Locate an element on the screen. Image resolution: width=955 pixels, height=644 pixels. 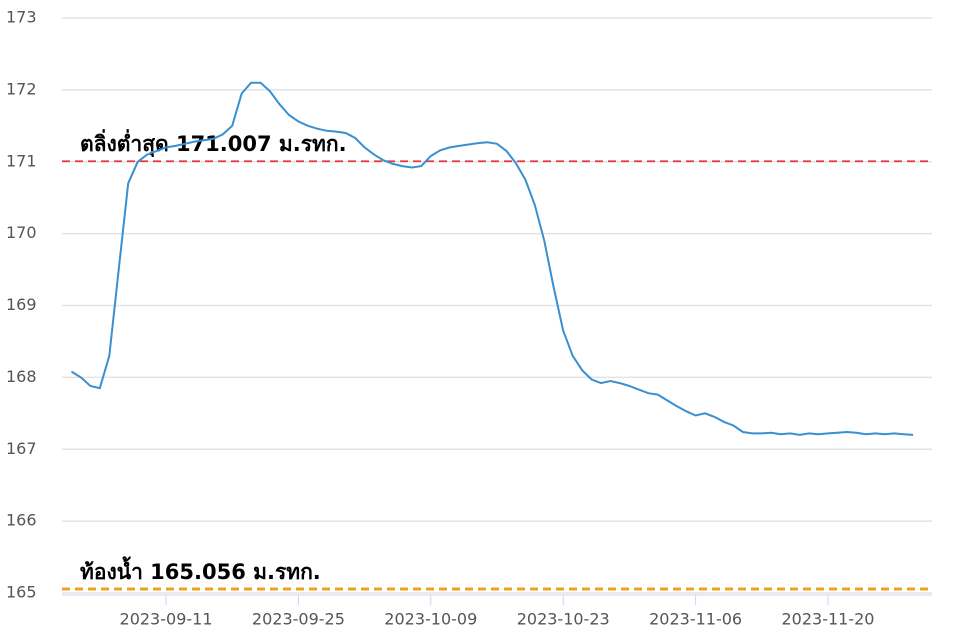
x-tick-label: 2023-09-25 is located at coordinates (298, 619).